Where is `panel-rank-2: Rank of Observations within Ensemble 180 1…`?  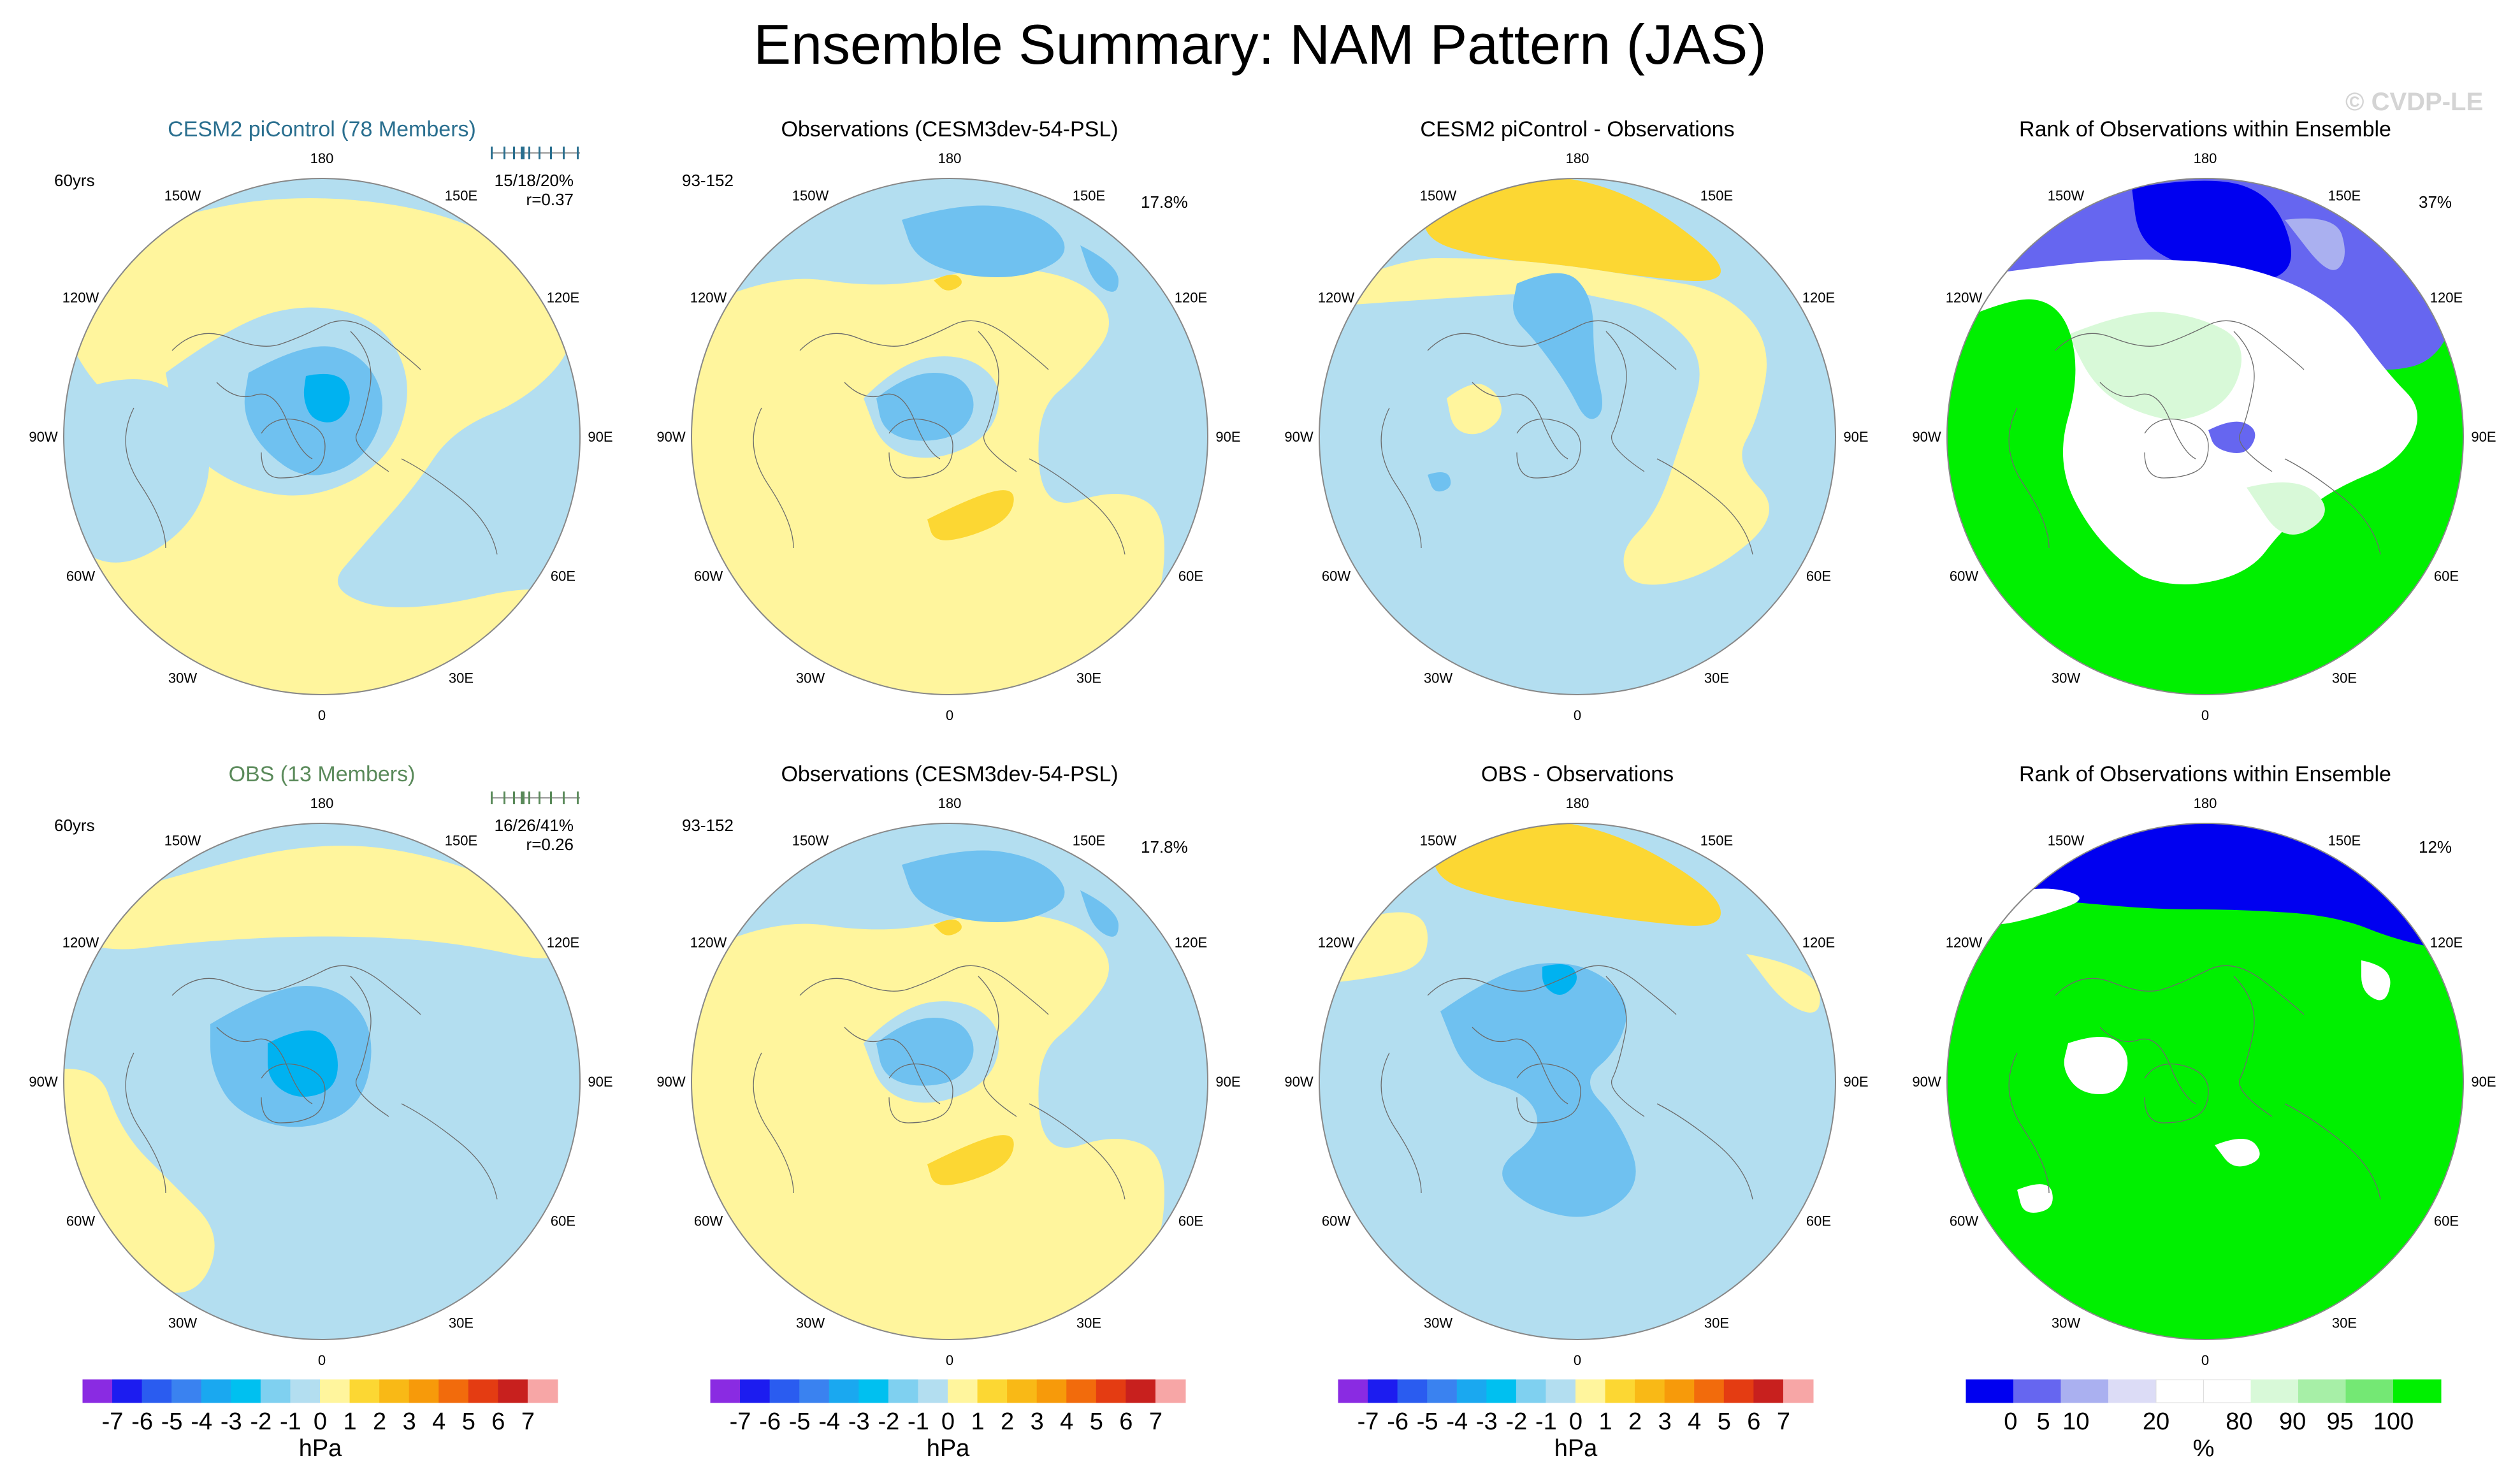 panel-rank-2: Rank of Observations within Ensemble 180 1… is located at coordinates (2205, 1085).